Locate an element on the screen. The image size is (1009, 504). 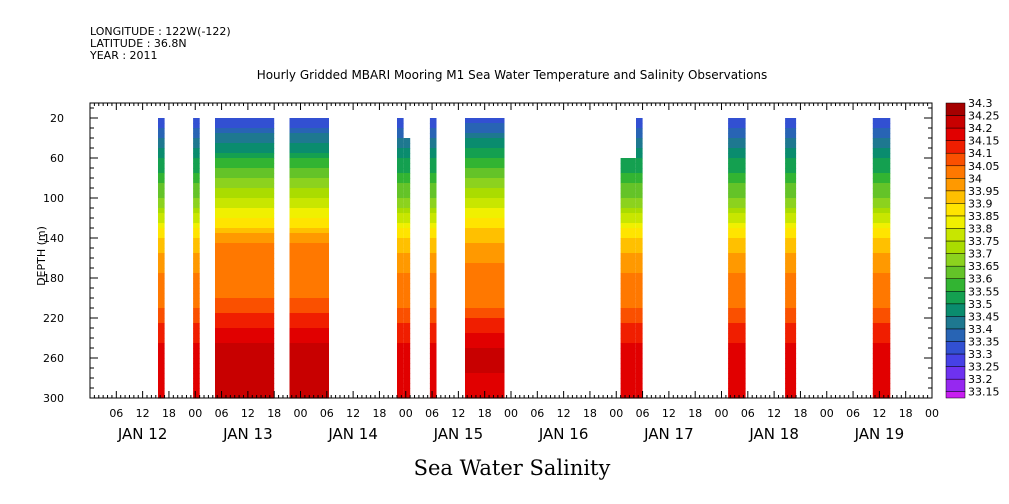
colorbar-label: 33.45 is located at coordinates (984, 316).